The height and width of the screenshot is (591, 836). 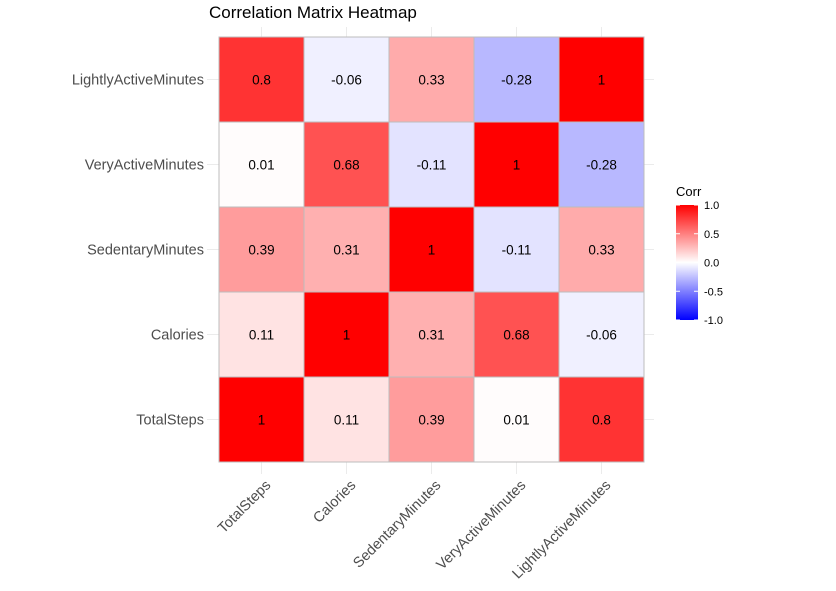 I want to click on x-tick-label: VeryActiveMinutes, so click(x=482, y=526).